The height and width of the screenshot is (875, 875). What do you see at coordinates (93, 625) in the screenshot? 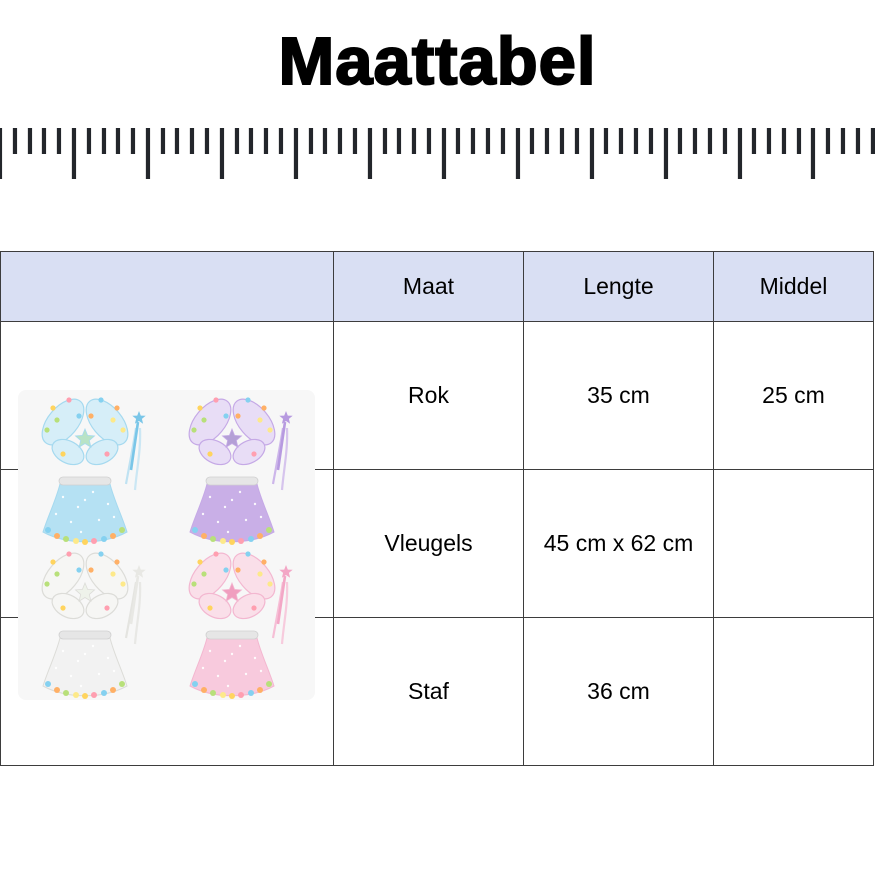
I see `fairy-set-white` at bounding box center [93, 625].